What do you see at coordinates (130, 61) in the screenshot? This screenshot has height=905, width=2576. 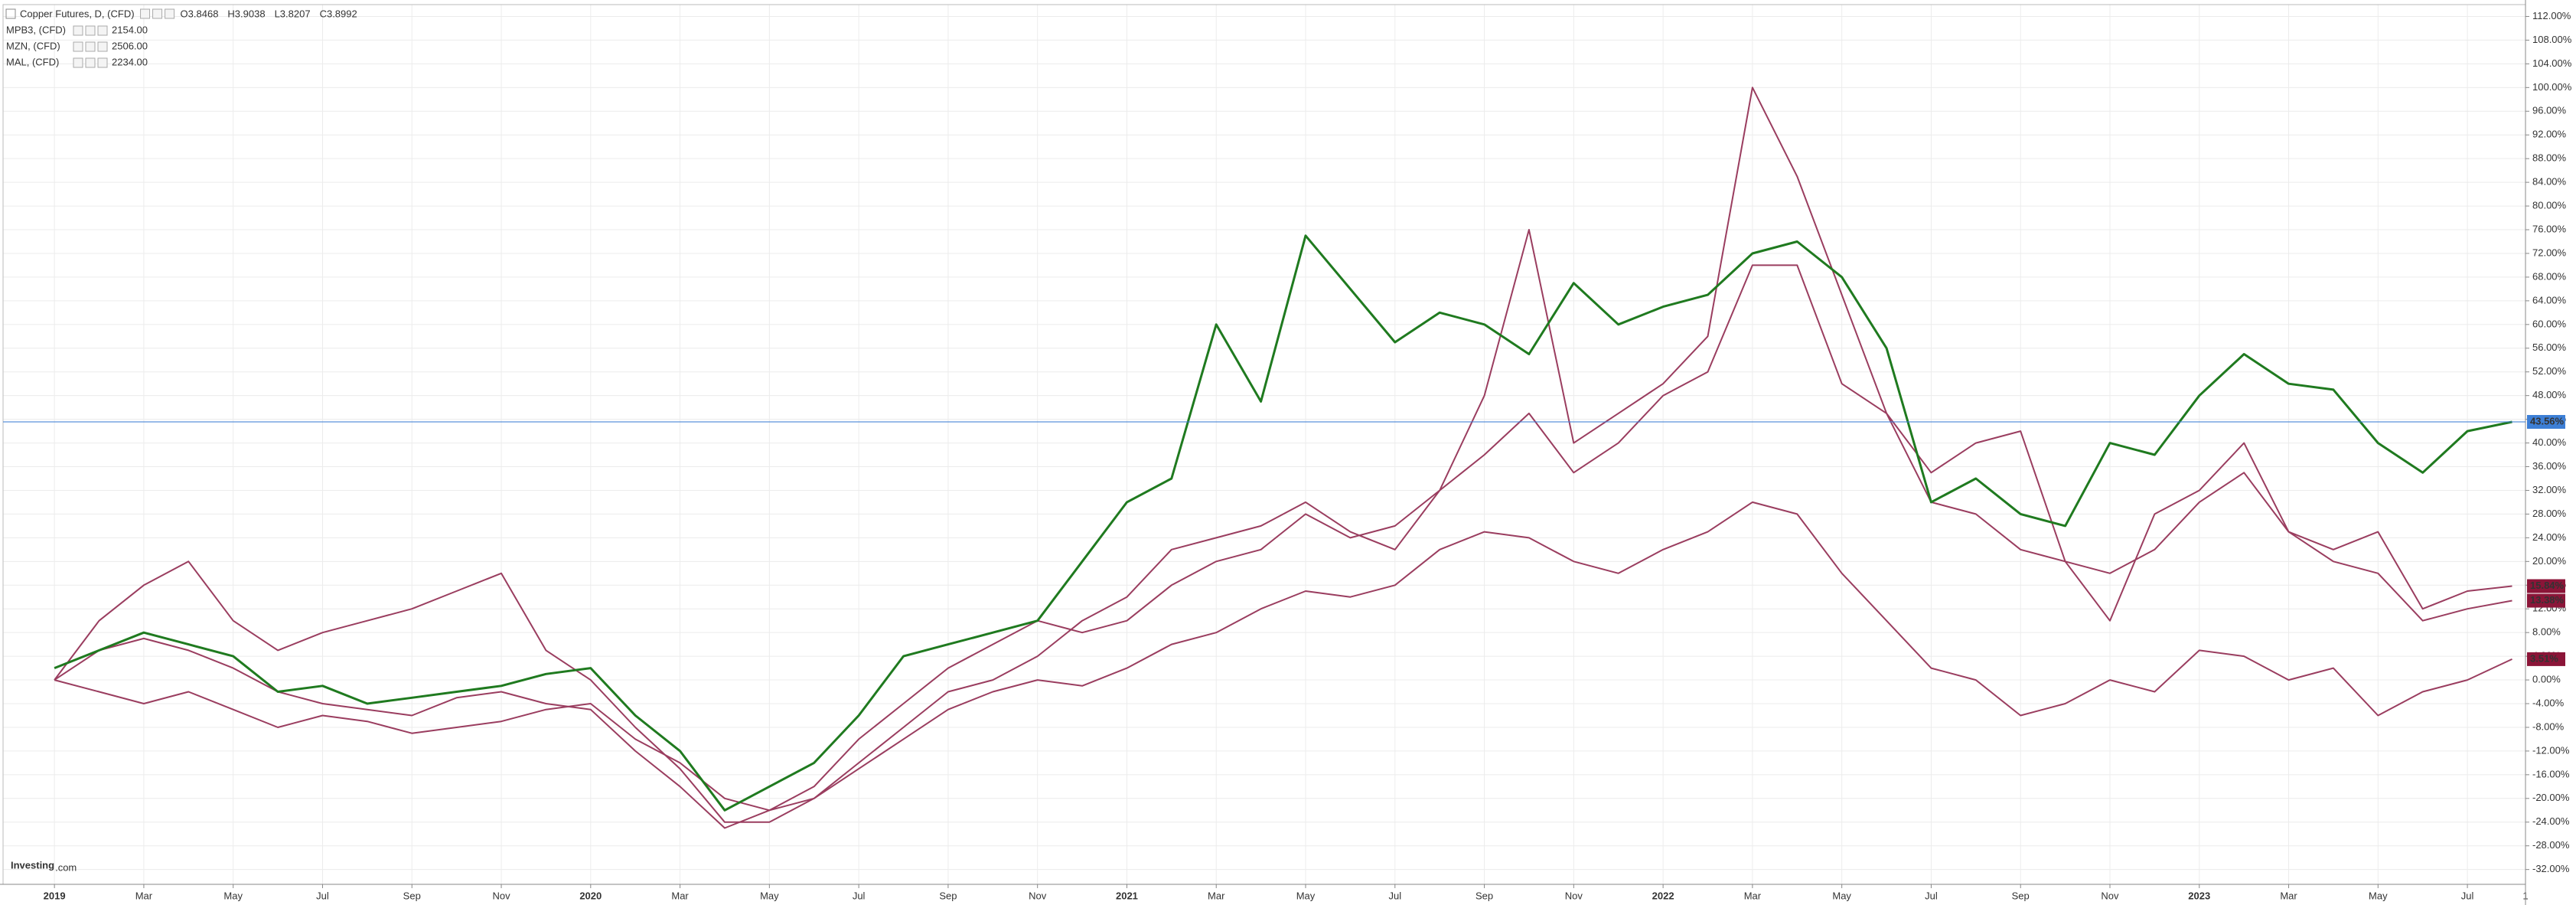 I see `legend-value: 2234.00` at bounding box center [130, 61].